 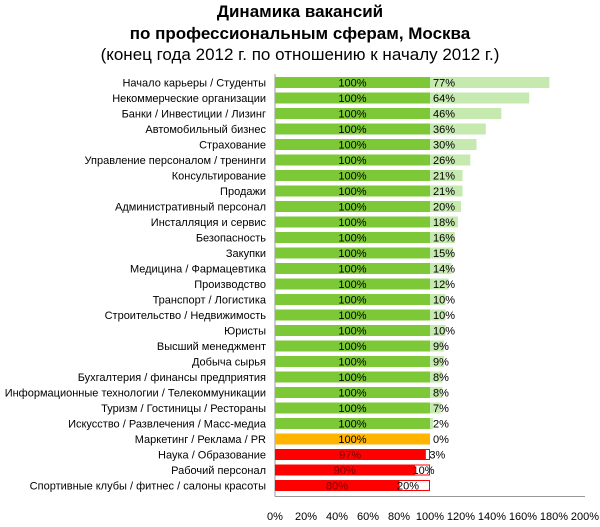 I want to click on x-tick-label: 160%, so click(x=523, y=517).